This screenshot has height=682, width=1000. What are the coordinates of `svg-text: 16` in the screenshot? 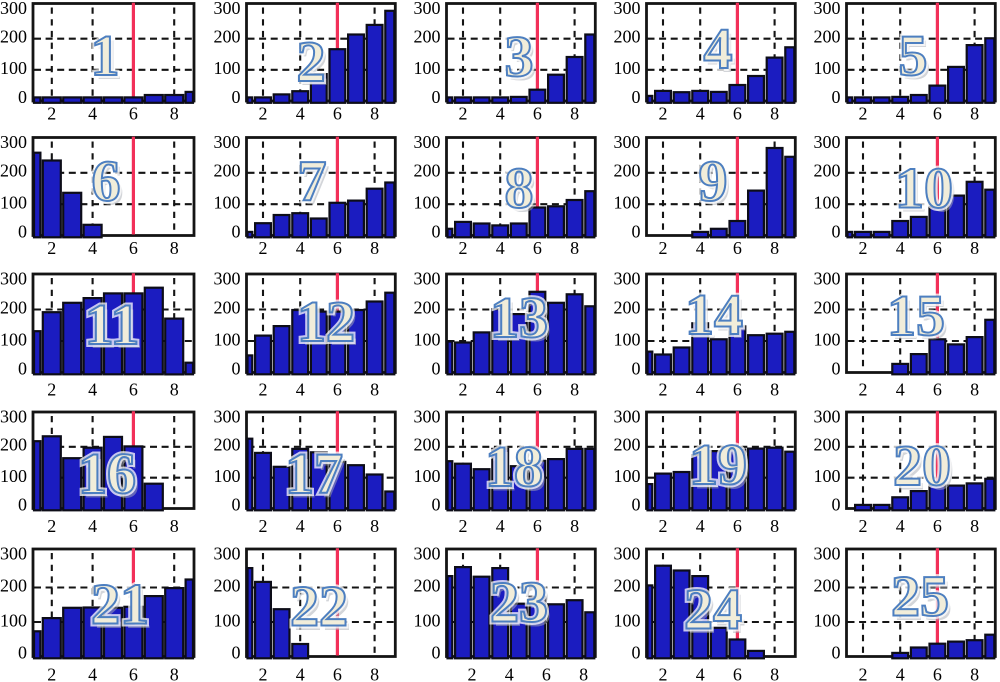 It's located at (107, 473).